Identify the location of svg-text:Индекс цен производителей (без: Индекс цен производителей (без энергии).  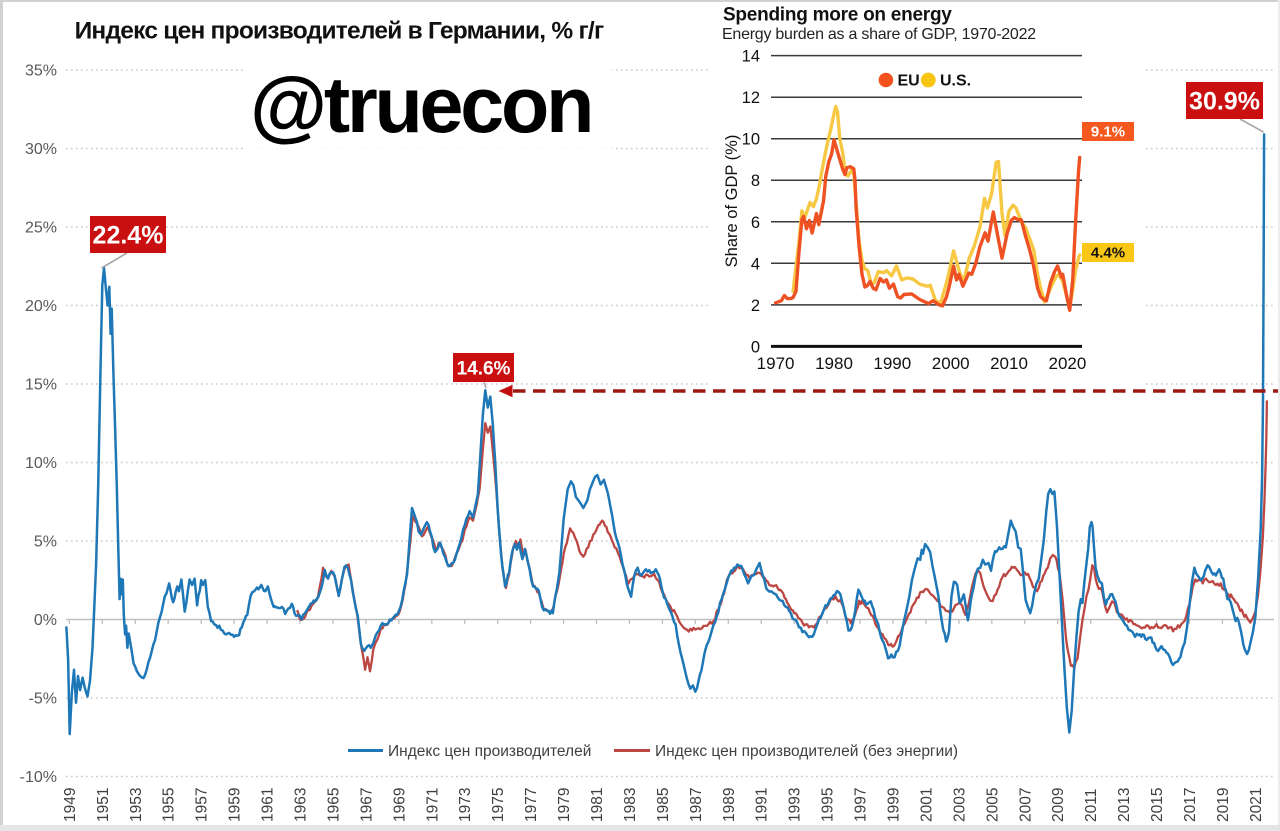
(806, 751).